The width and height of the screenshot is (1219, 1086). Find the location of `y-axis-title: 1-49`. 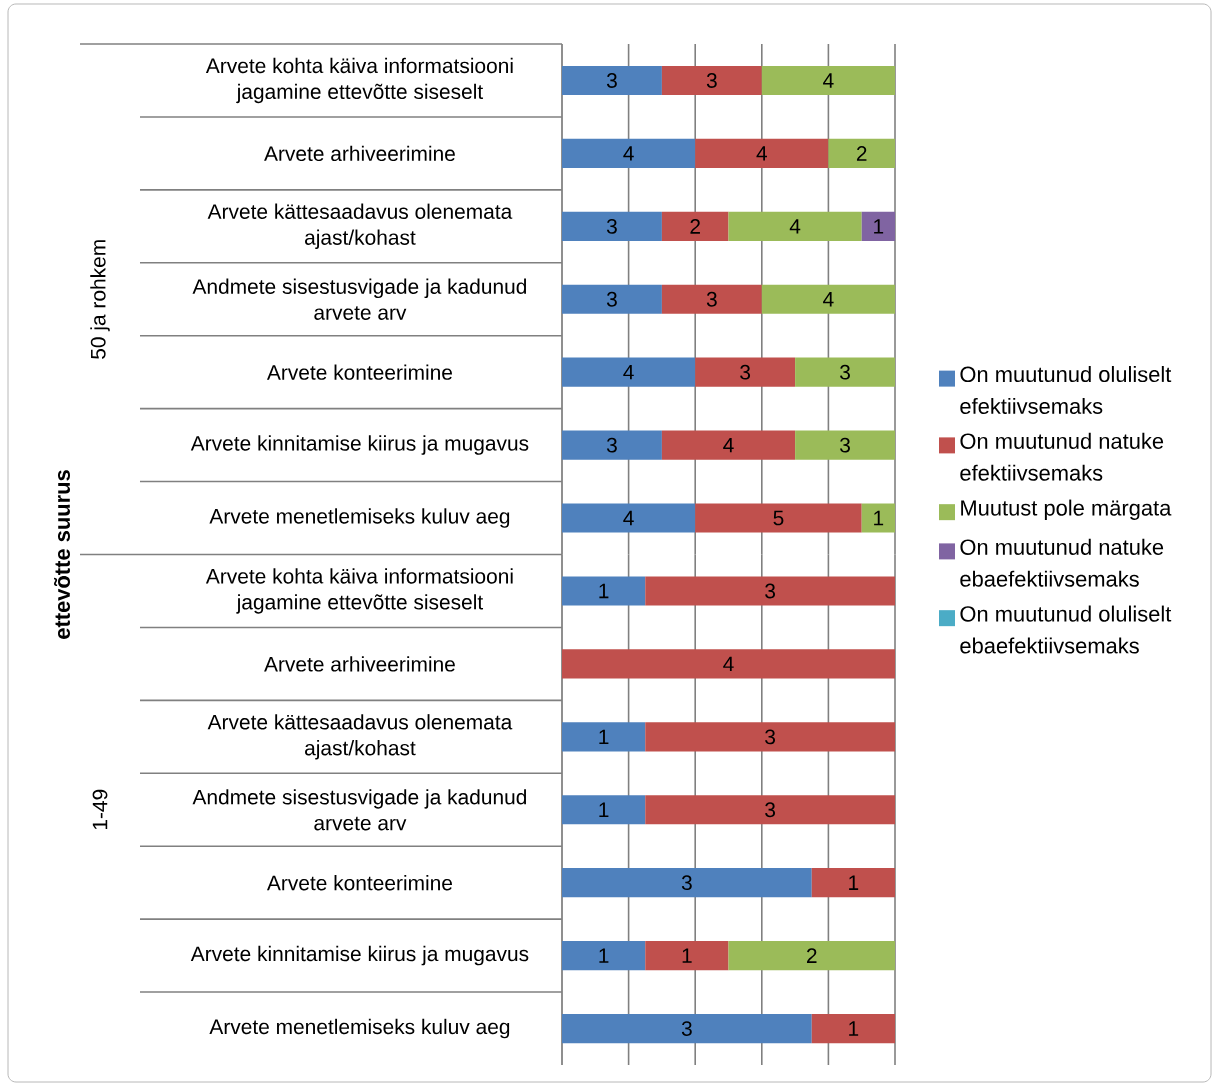

y-axis-title: 1-49 is located at coordinates (100, 809).